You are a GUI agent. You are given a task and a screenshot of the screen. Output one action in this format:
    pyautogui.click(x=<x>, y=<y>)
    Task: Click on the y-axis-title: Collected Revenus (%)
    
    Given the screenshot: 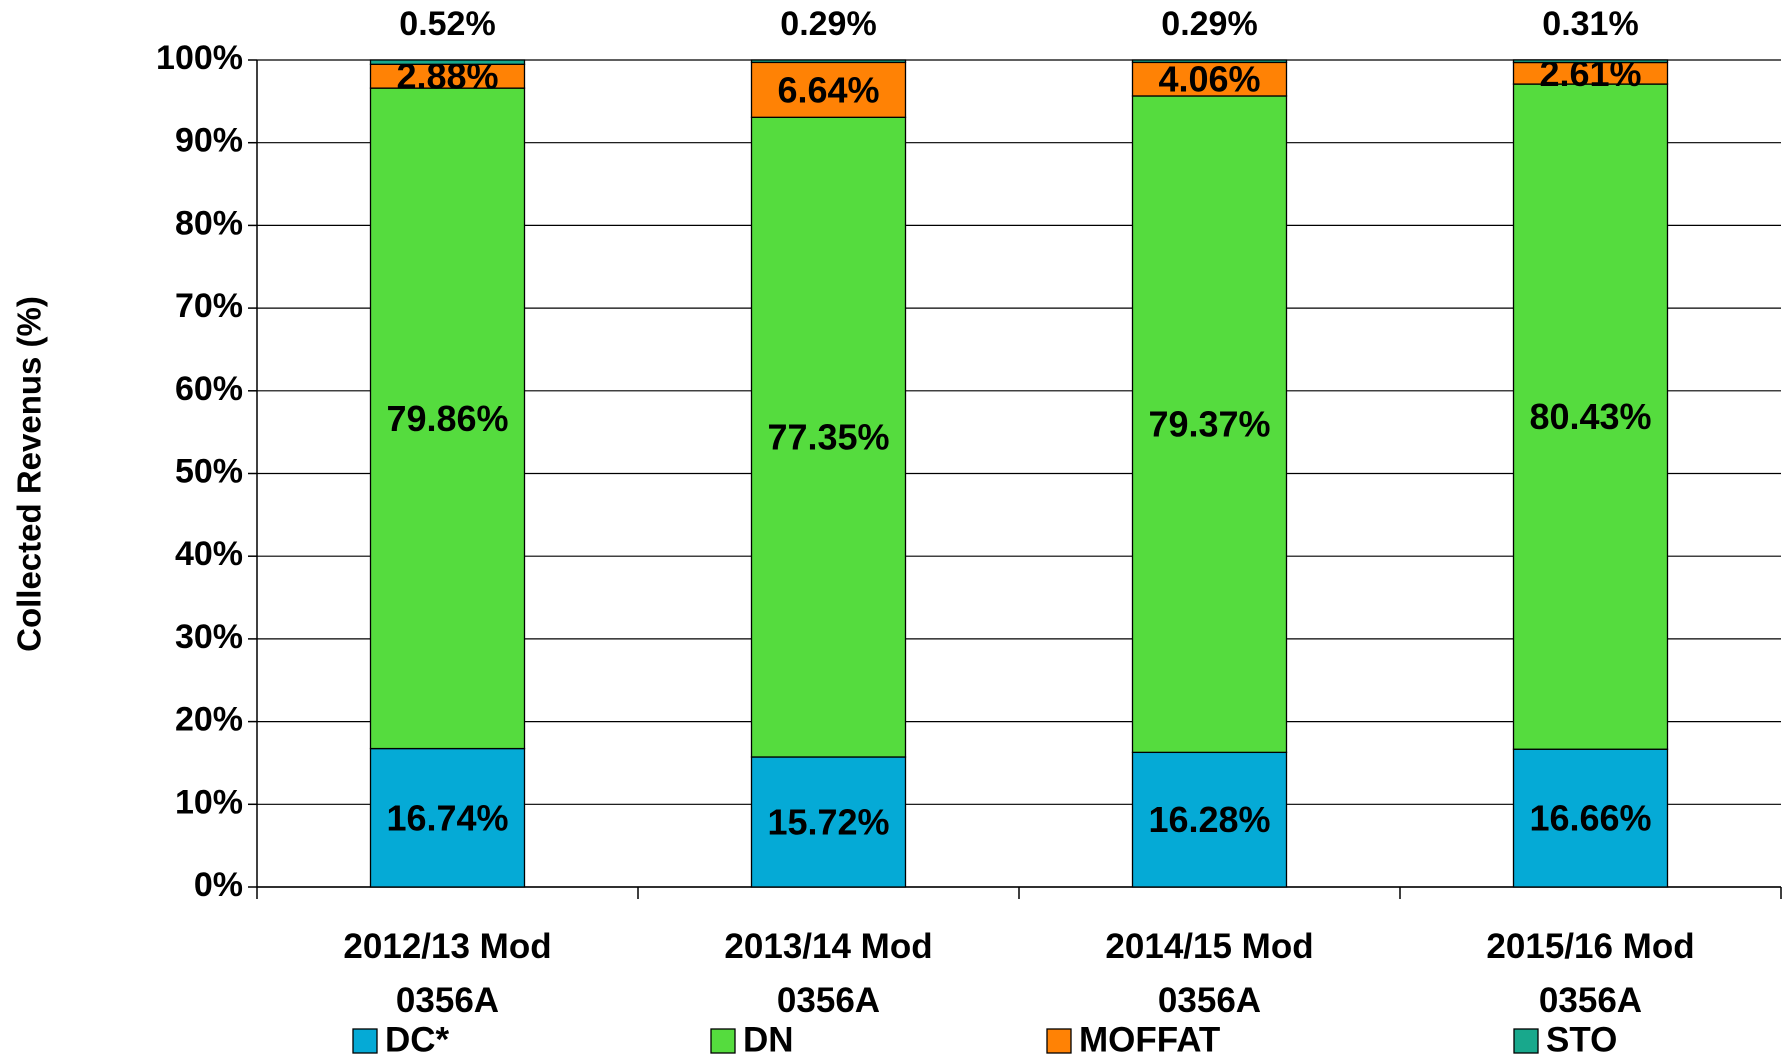 What is the action you would take?
    pyautogui.click(x=29, y=474)
    